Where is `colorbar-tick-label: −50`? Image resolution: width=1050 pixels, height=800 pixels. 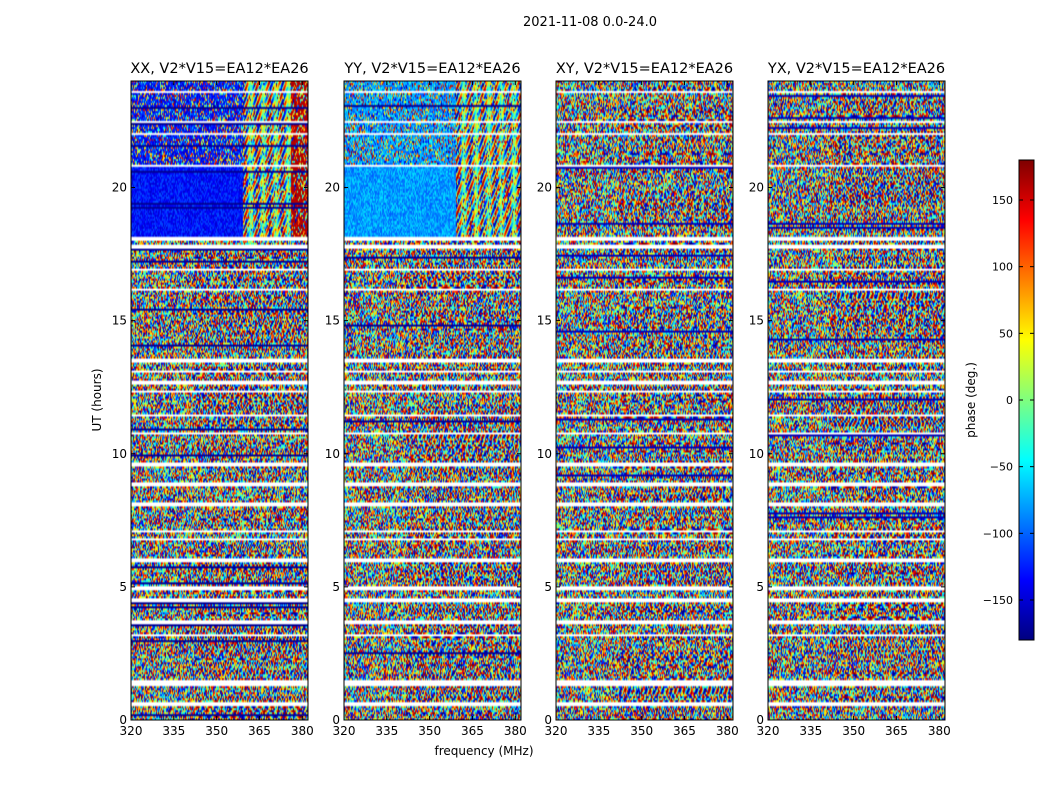 colorbar-tick-label: −50 is located at coordinates (1001, 467).